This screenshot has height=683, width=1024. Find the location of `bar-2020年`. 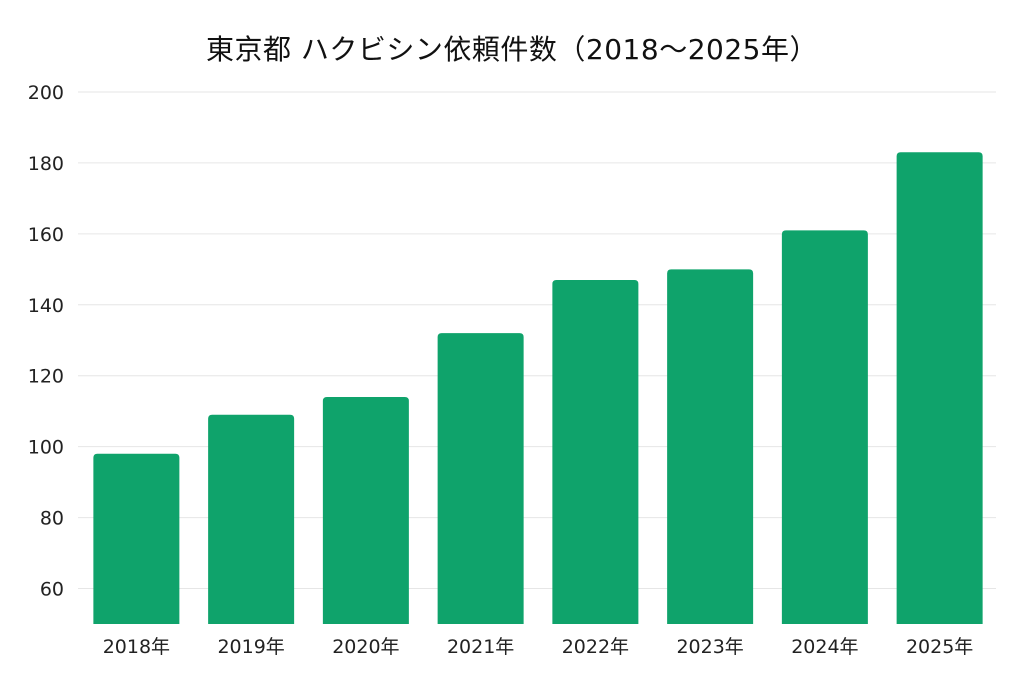

bar-2020年 is located at coordinates (365, 510).